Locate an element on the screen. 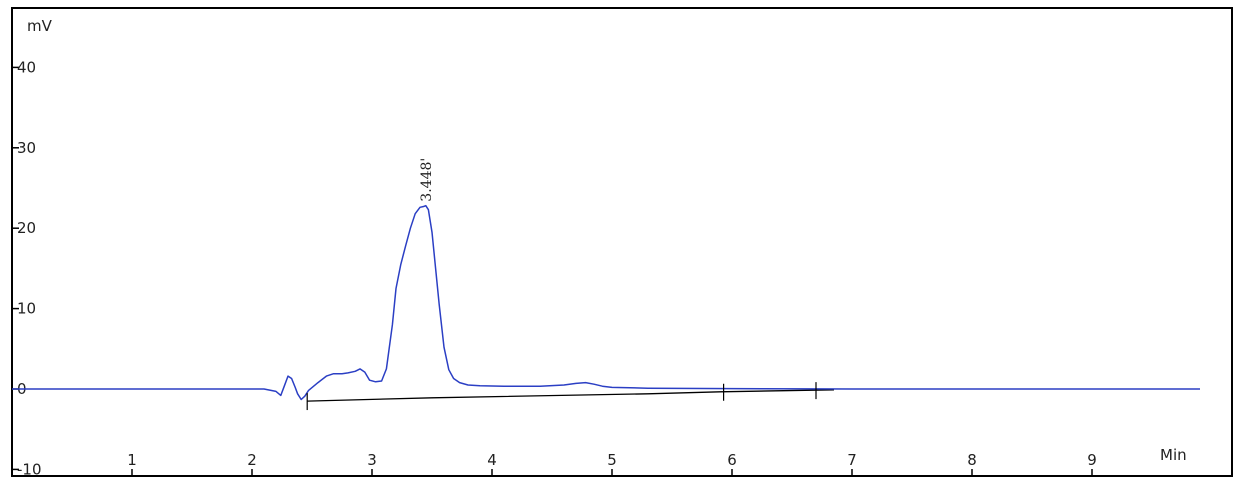 This screenshot has height=490, width=1247. x-tick-label: 4 is located at coordinates (492, 460).